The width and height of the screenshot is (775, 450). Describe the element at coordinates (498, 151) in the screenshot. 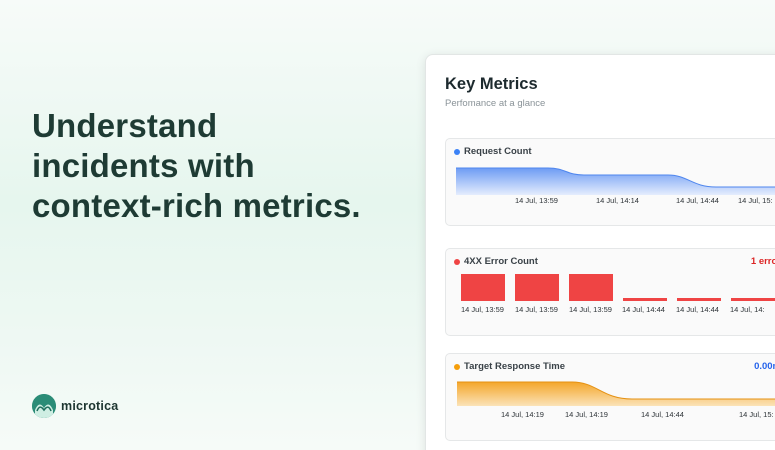

I see `request-count-title: Request Count` at that location.